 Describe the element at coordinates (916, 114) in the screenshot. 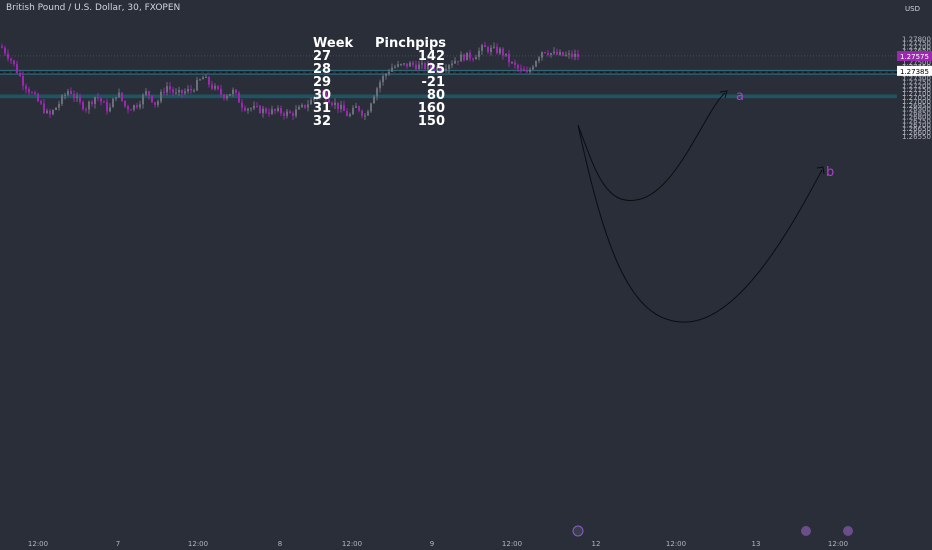

I see `price-tick-label: 1.26850` at that location.